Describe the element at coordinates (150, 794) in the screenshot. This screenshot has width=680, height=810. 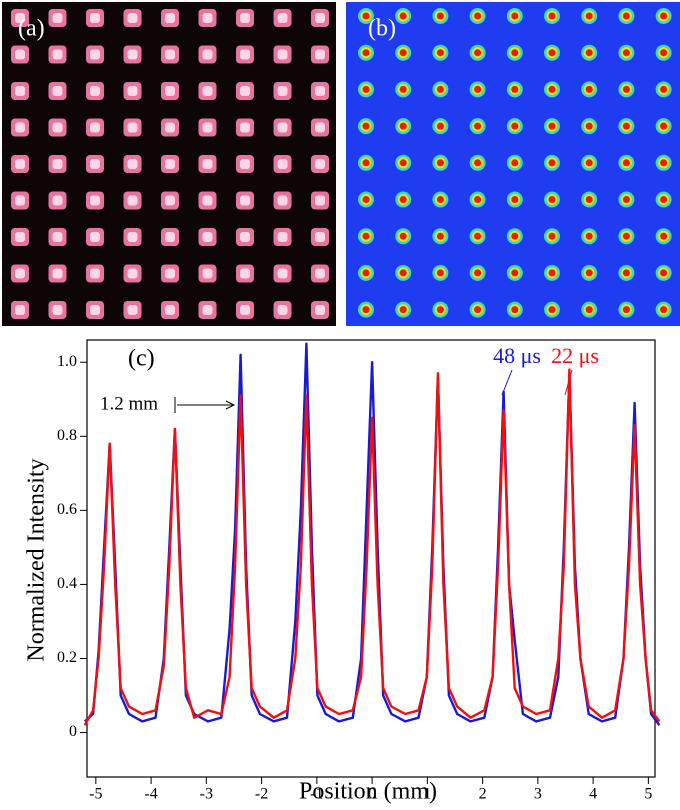
I see `x-tick-label: -4` at that location.